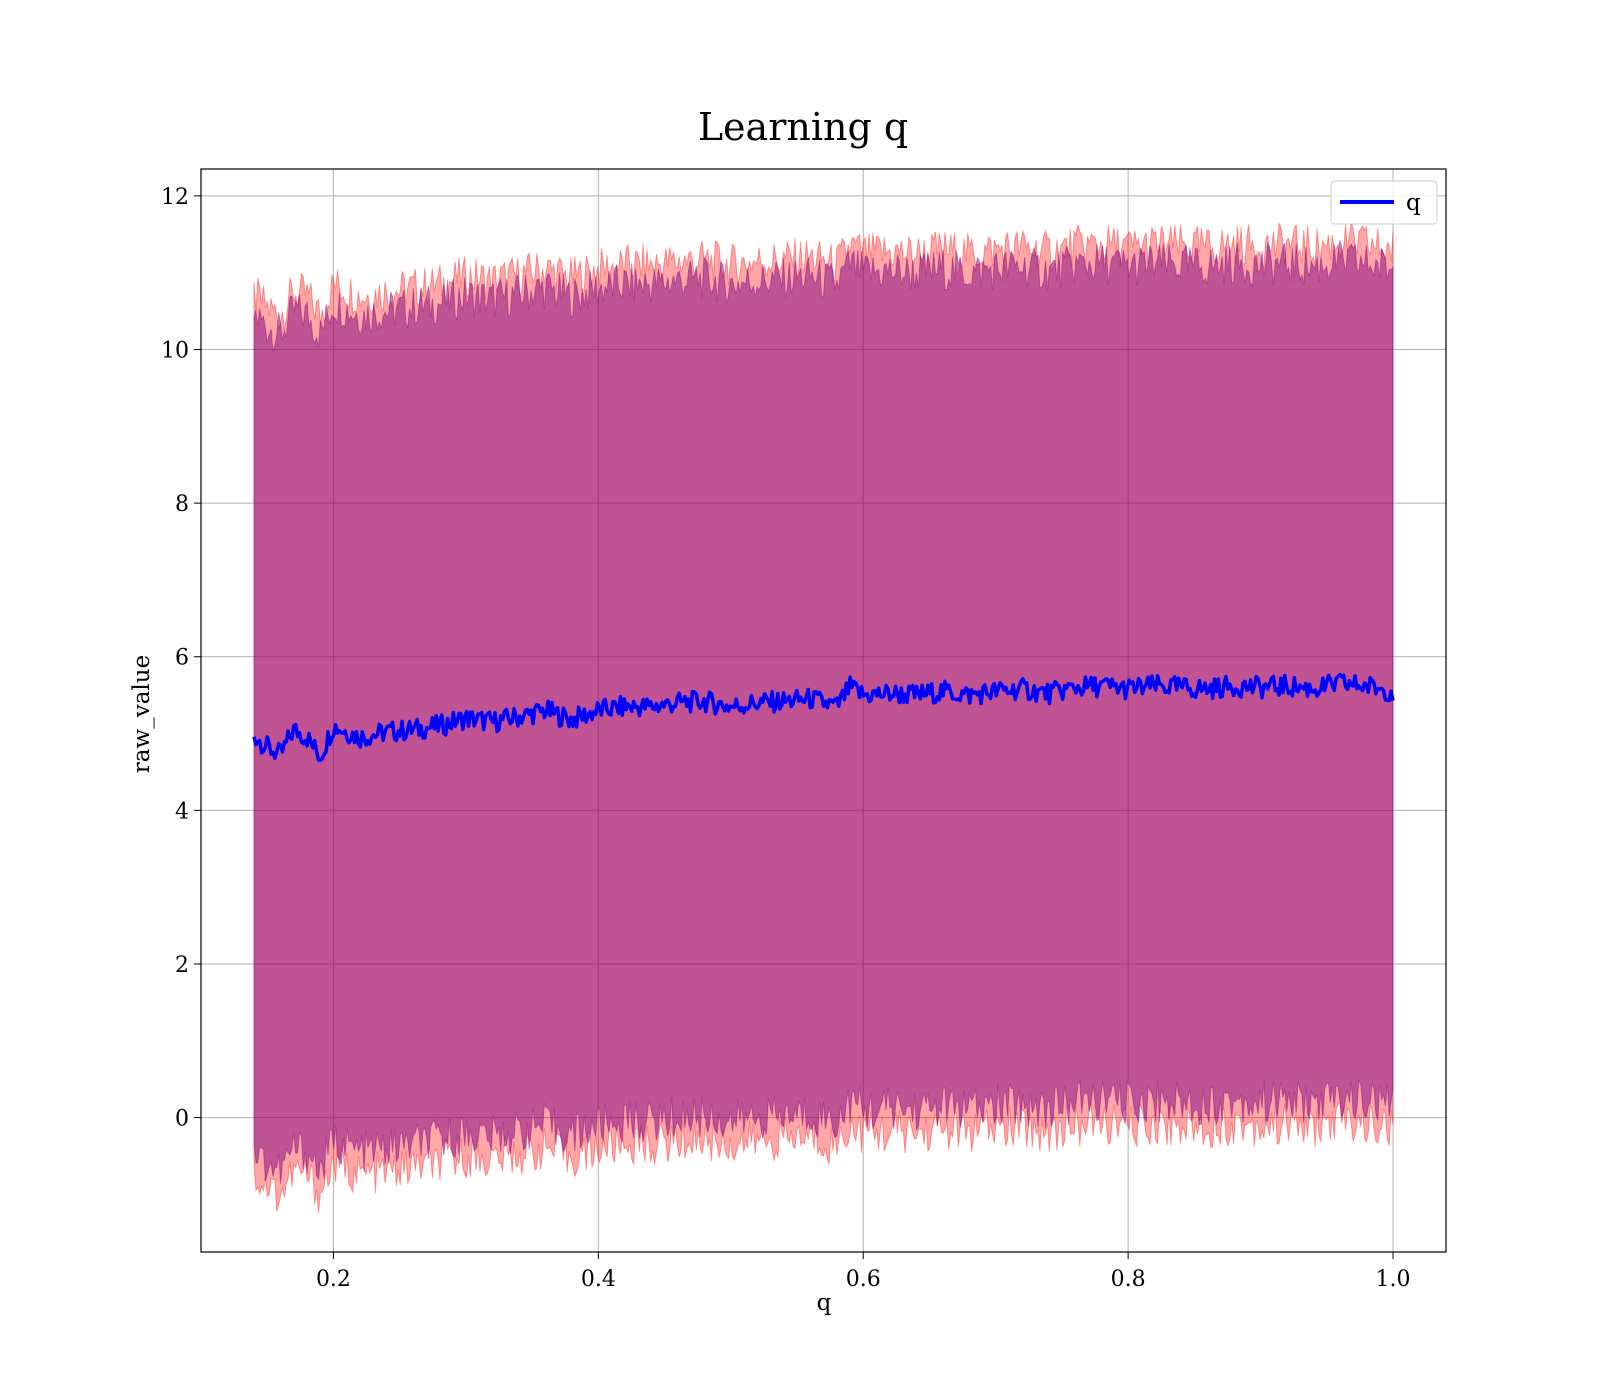 The image size is (1600, 1400). I want to click on y-tick-label: 12, so click(175, 197).